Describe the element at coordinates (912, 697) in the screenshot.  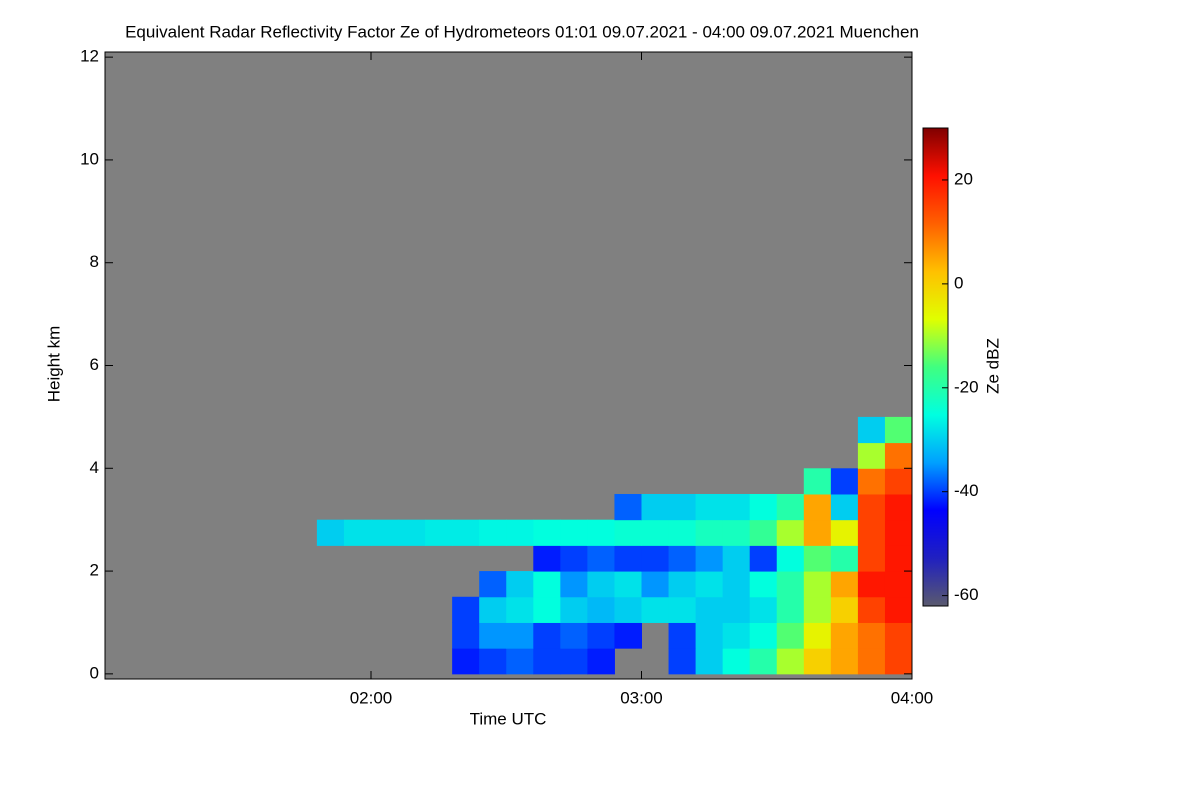
I see `x-tick-label: 04:00` at that location.